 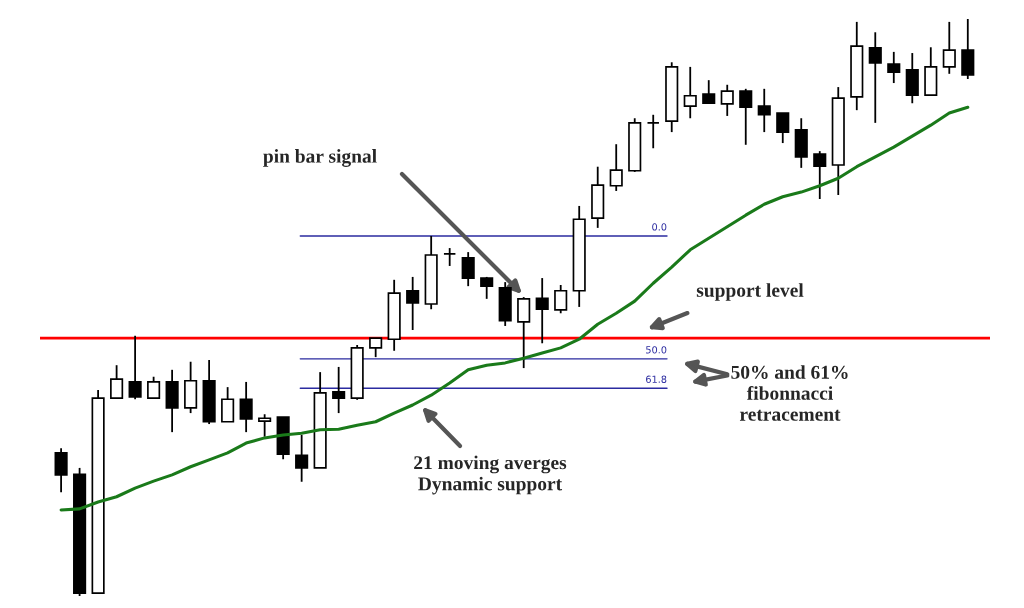 What do you see at coordinates (750, 292) in the screenshot?
I see `annotation: support level` at bounding box center [750, 292].